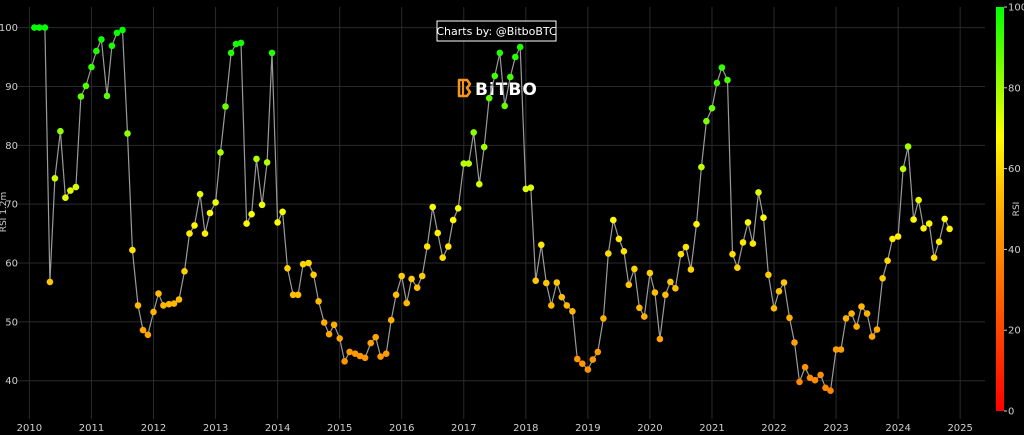 The width and height of the screenshot is (1024, 435). Describe the element at coordinates (1014, 210) in the screenshot. I see `colorbar-ticks: 0 20 40 60 80 100` at that location.